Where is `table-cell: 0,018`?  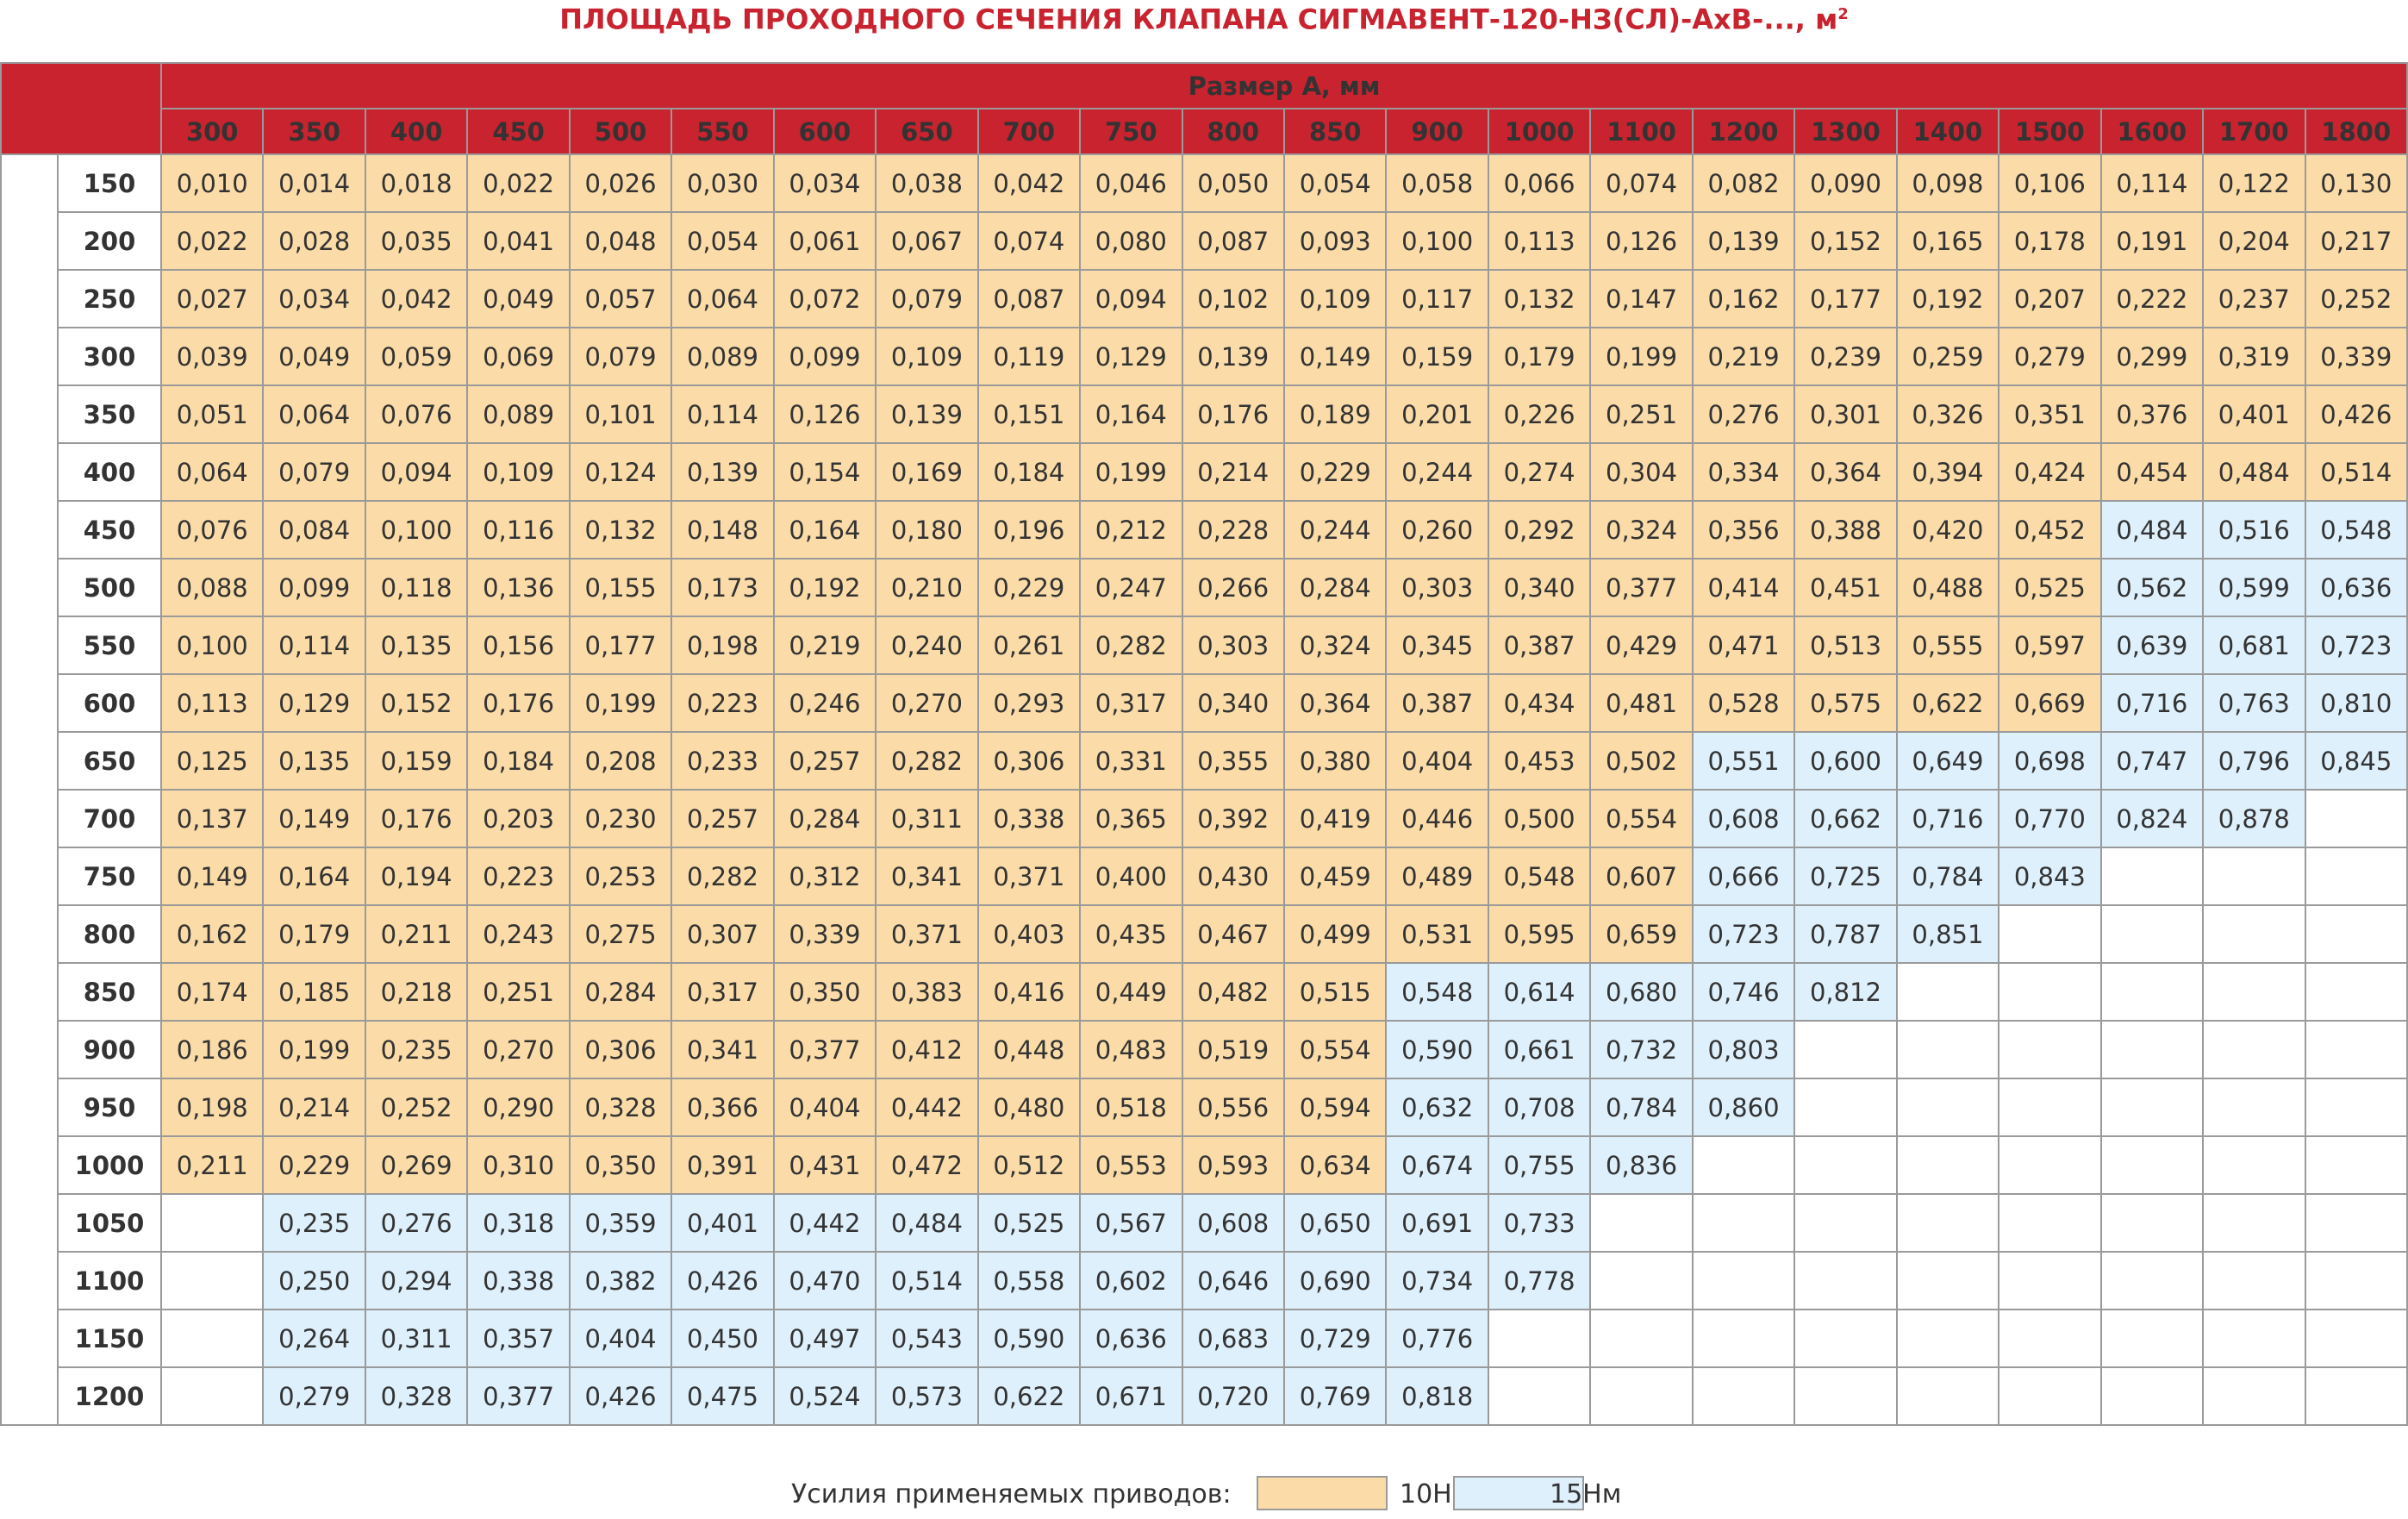
table-cell: 0,018 is located at coordinates (416, 183).